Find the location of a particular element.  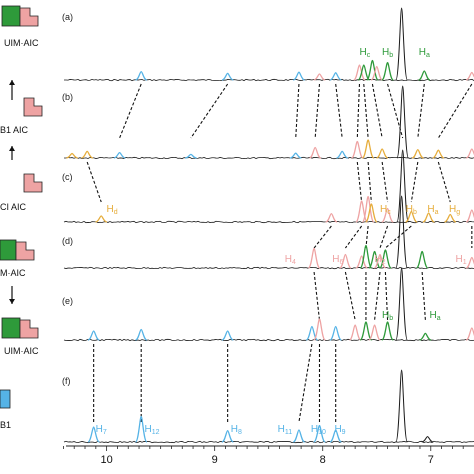

x-tick-label-0: 10 is located at coordinates (106, 460).